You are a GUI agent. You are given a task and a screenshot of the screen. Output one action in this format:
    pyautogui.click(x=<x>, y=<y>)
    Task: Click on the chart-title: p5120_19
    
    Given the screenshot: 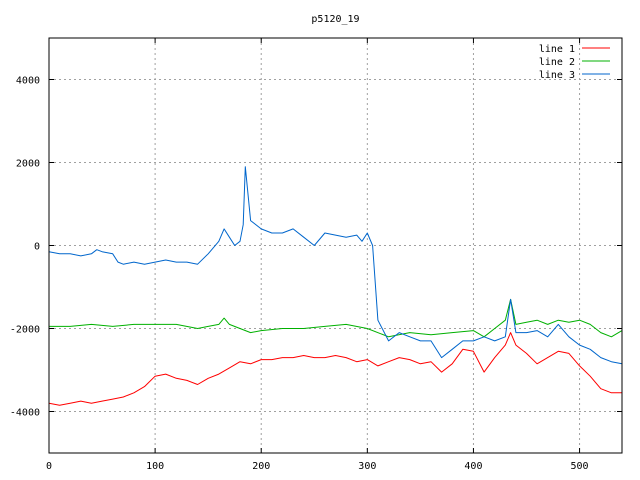 What is the action you would take?
    pyautogui.click(x=335, y=19)
    